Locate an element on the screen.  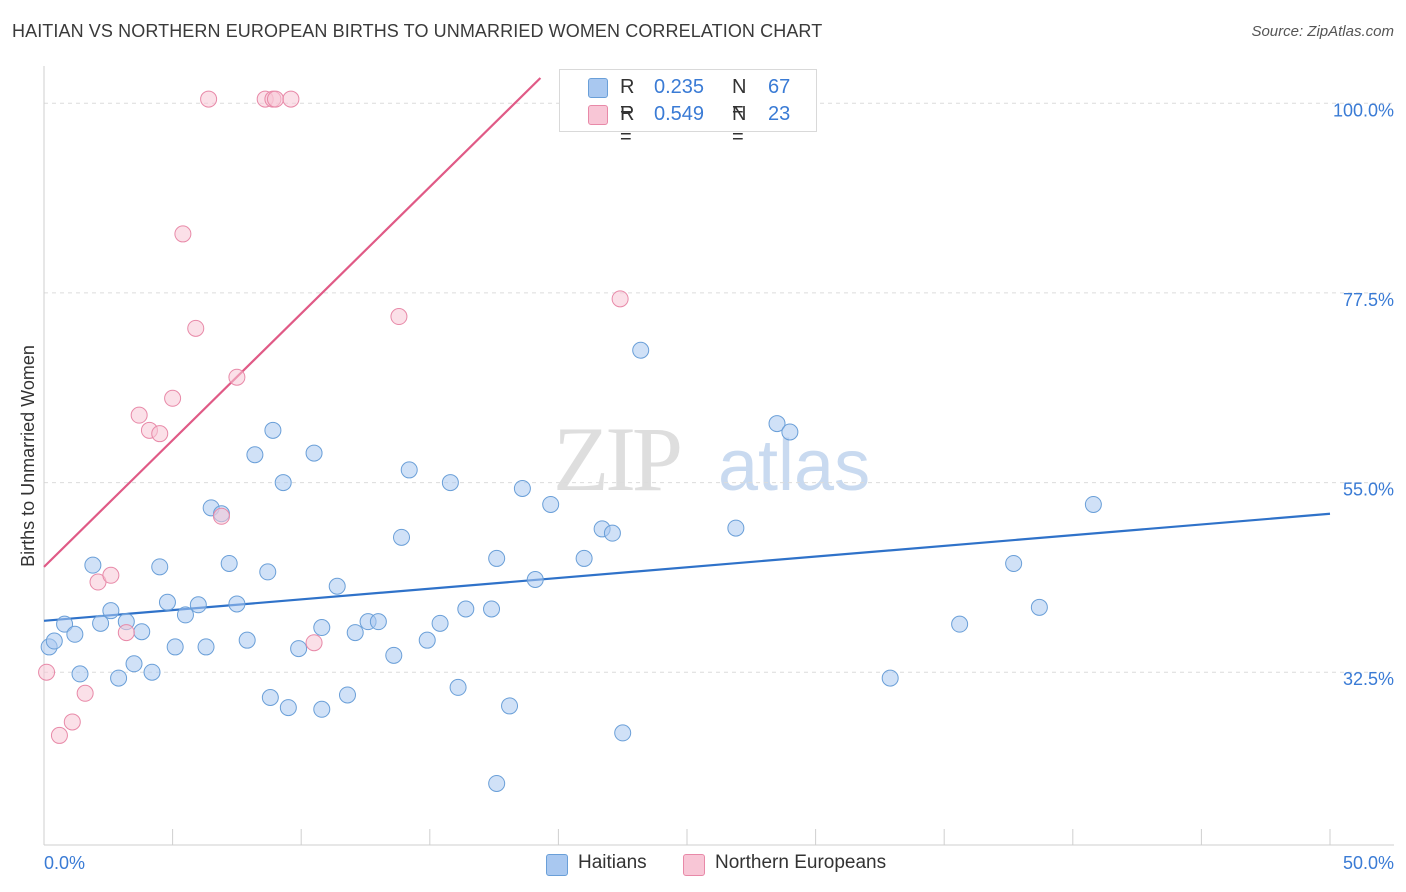
trend-line is located at coordinates (687, 567).